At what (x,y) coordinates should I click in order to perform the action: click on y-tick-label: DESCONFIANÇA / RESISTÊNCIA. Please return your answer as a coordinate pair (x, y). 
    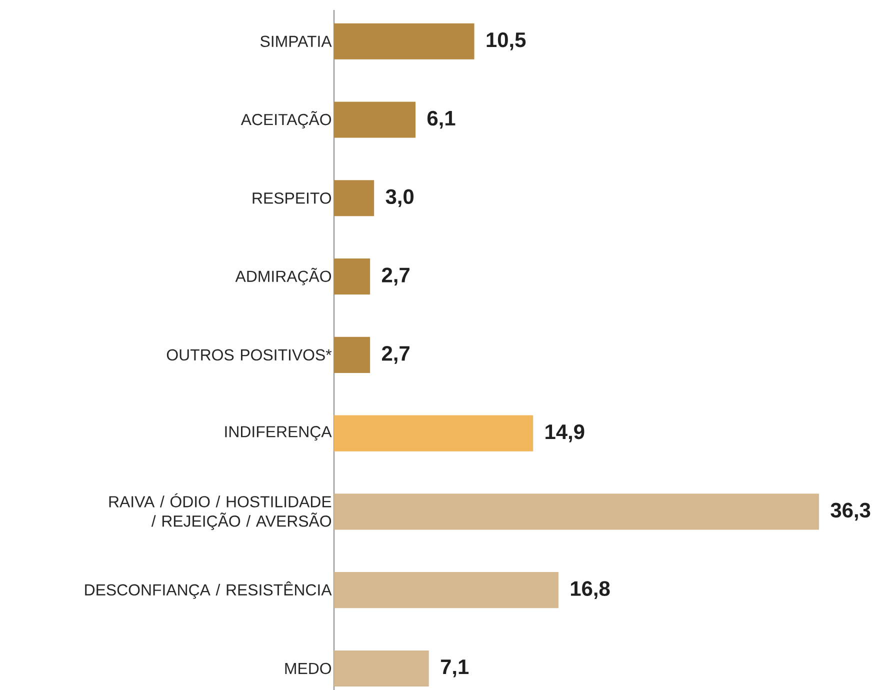
    Looking at the image, I should click on (208, 590).